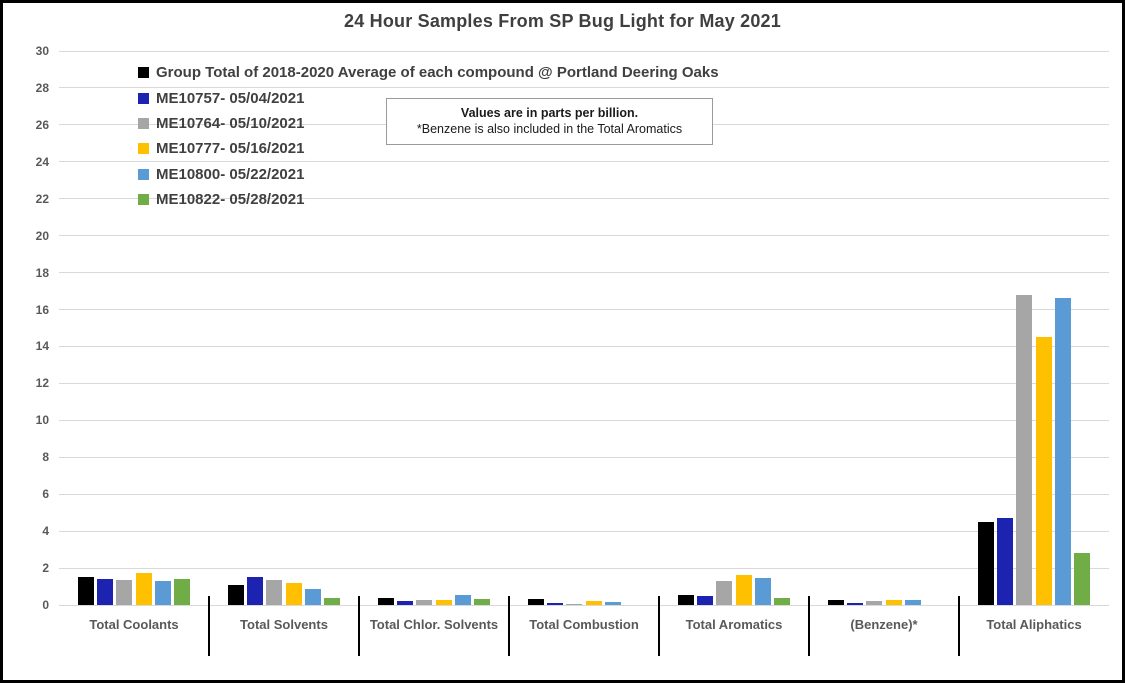 This screenshot has width=1125, height=683. Describe the element at coordinates (42, 383) in the screenshot. I see `y-axis-tick-label: 12` at that location.